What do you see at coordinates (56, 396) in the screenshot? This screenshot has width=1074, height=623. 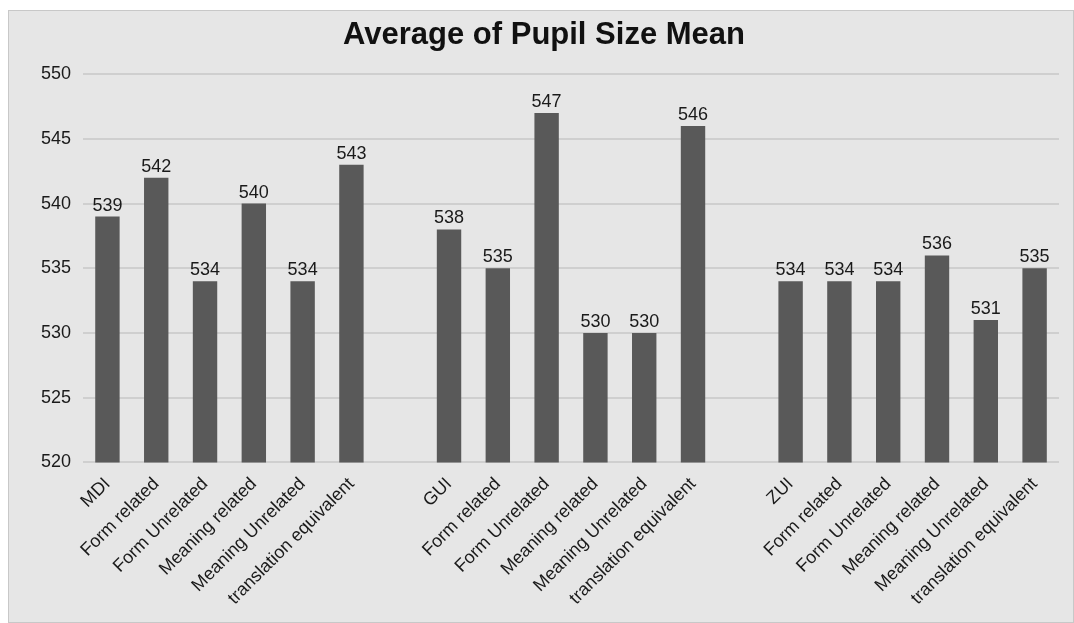 I see `y-tick-label: 525` at bounding box center [56, 396].